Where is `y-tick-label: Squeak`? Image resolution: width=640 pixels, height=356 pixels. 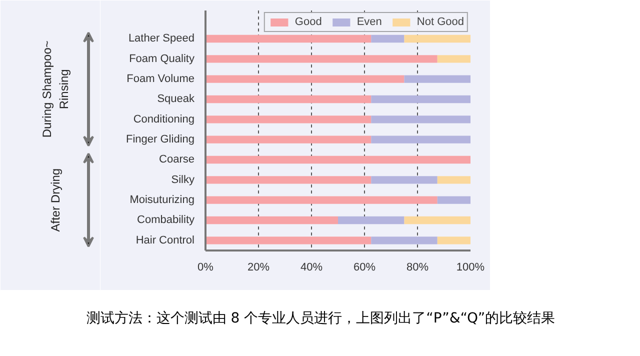 y-tick-label: Squeak is located at coordinates (176, 99).